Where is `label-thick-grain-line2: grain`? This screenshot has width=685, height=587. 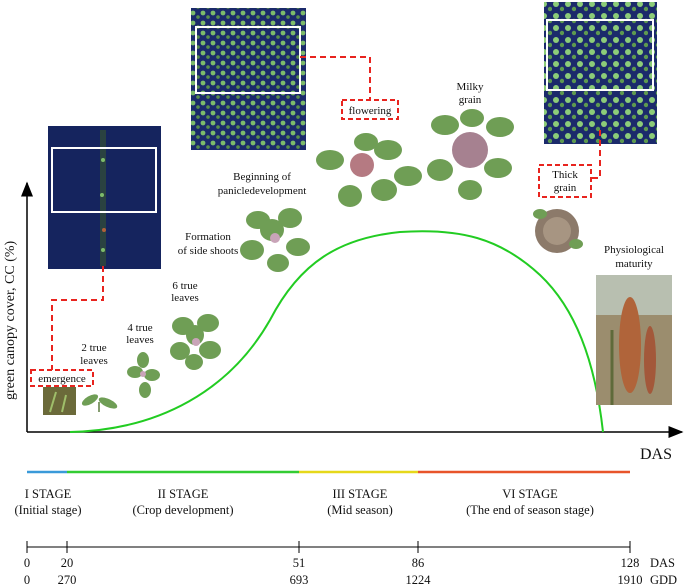
label-thick-grain-line2: grain is located at coordinates (565, 188).